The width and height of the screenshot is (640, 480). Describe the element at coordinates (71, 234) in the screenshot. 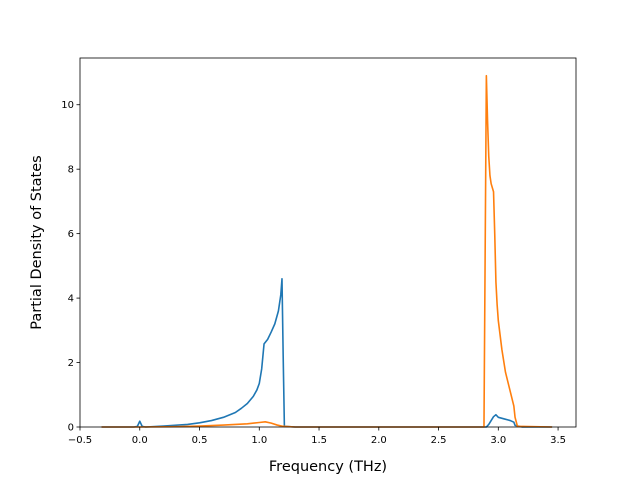

I see `y-tick-label: 6` at that location.